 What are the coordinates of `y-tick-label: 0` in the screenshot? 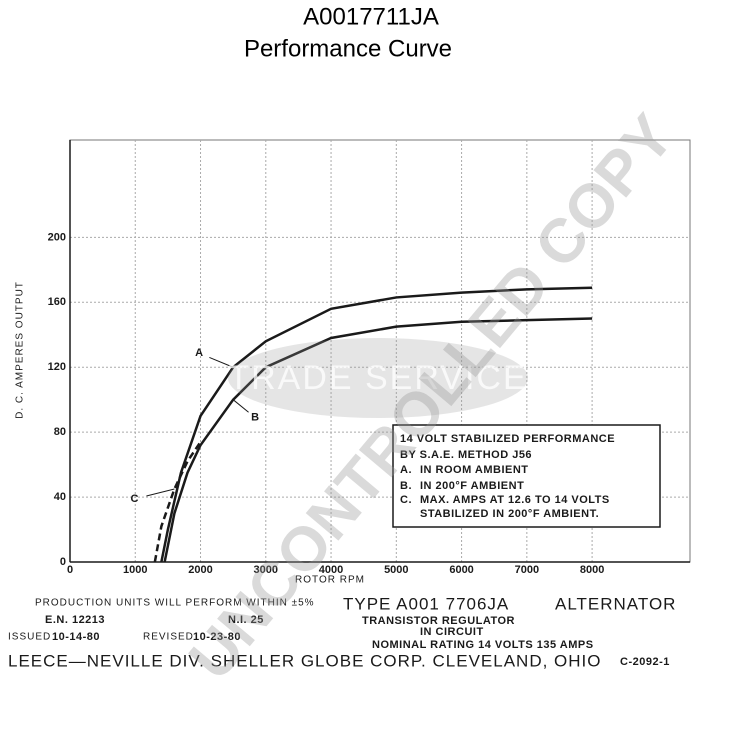 It's located at (63, 562).